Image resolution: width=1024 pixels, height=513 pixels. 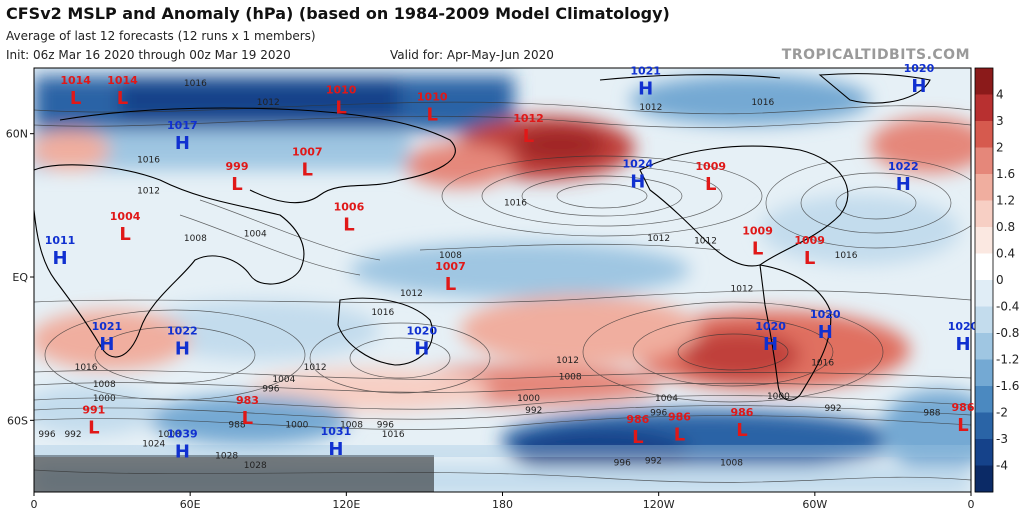 What do you see at coordinates (17, 420) in the screenshot?
I see `lat-tick-label: 60S` at bounding box center [17, 420].